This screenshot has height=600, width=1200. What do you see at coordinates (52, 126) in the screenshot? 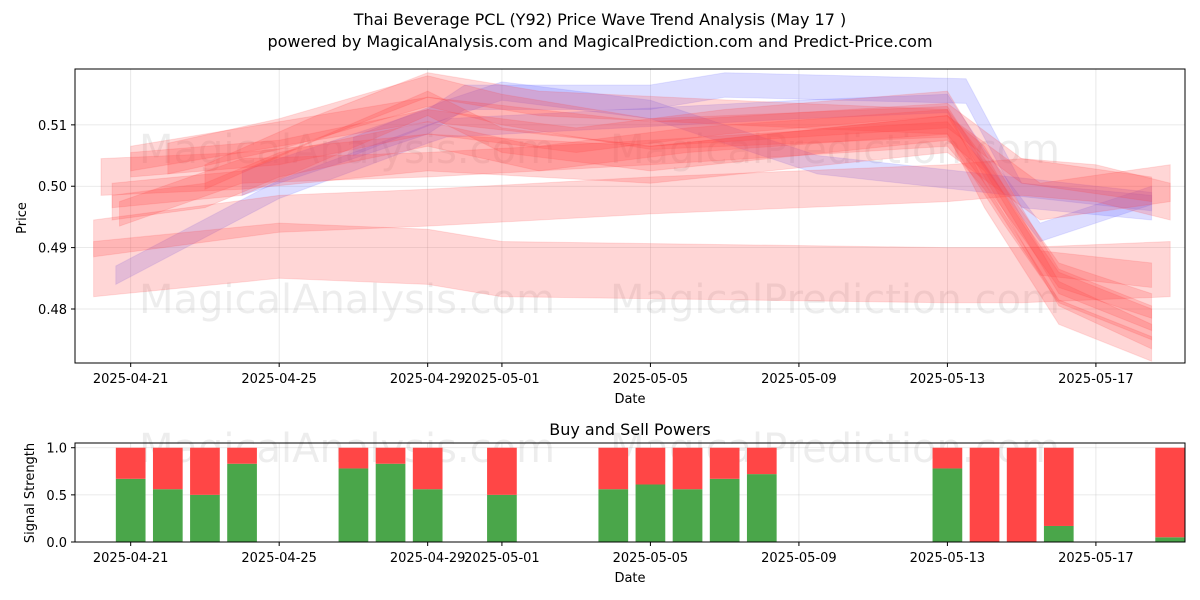
I see `top-y-tick-label: 0.51` at bounding box center [52, 126].